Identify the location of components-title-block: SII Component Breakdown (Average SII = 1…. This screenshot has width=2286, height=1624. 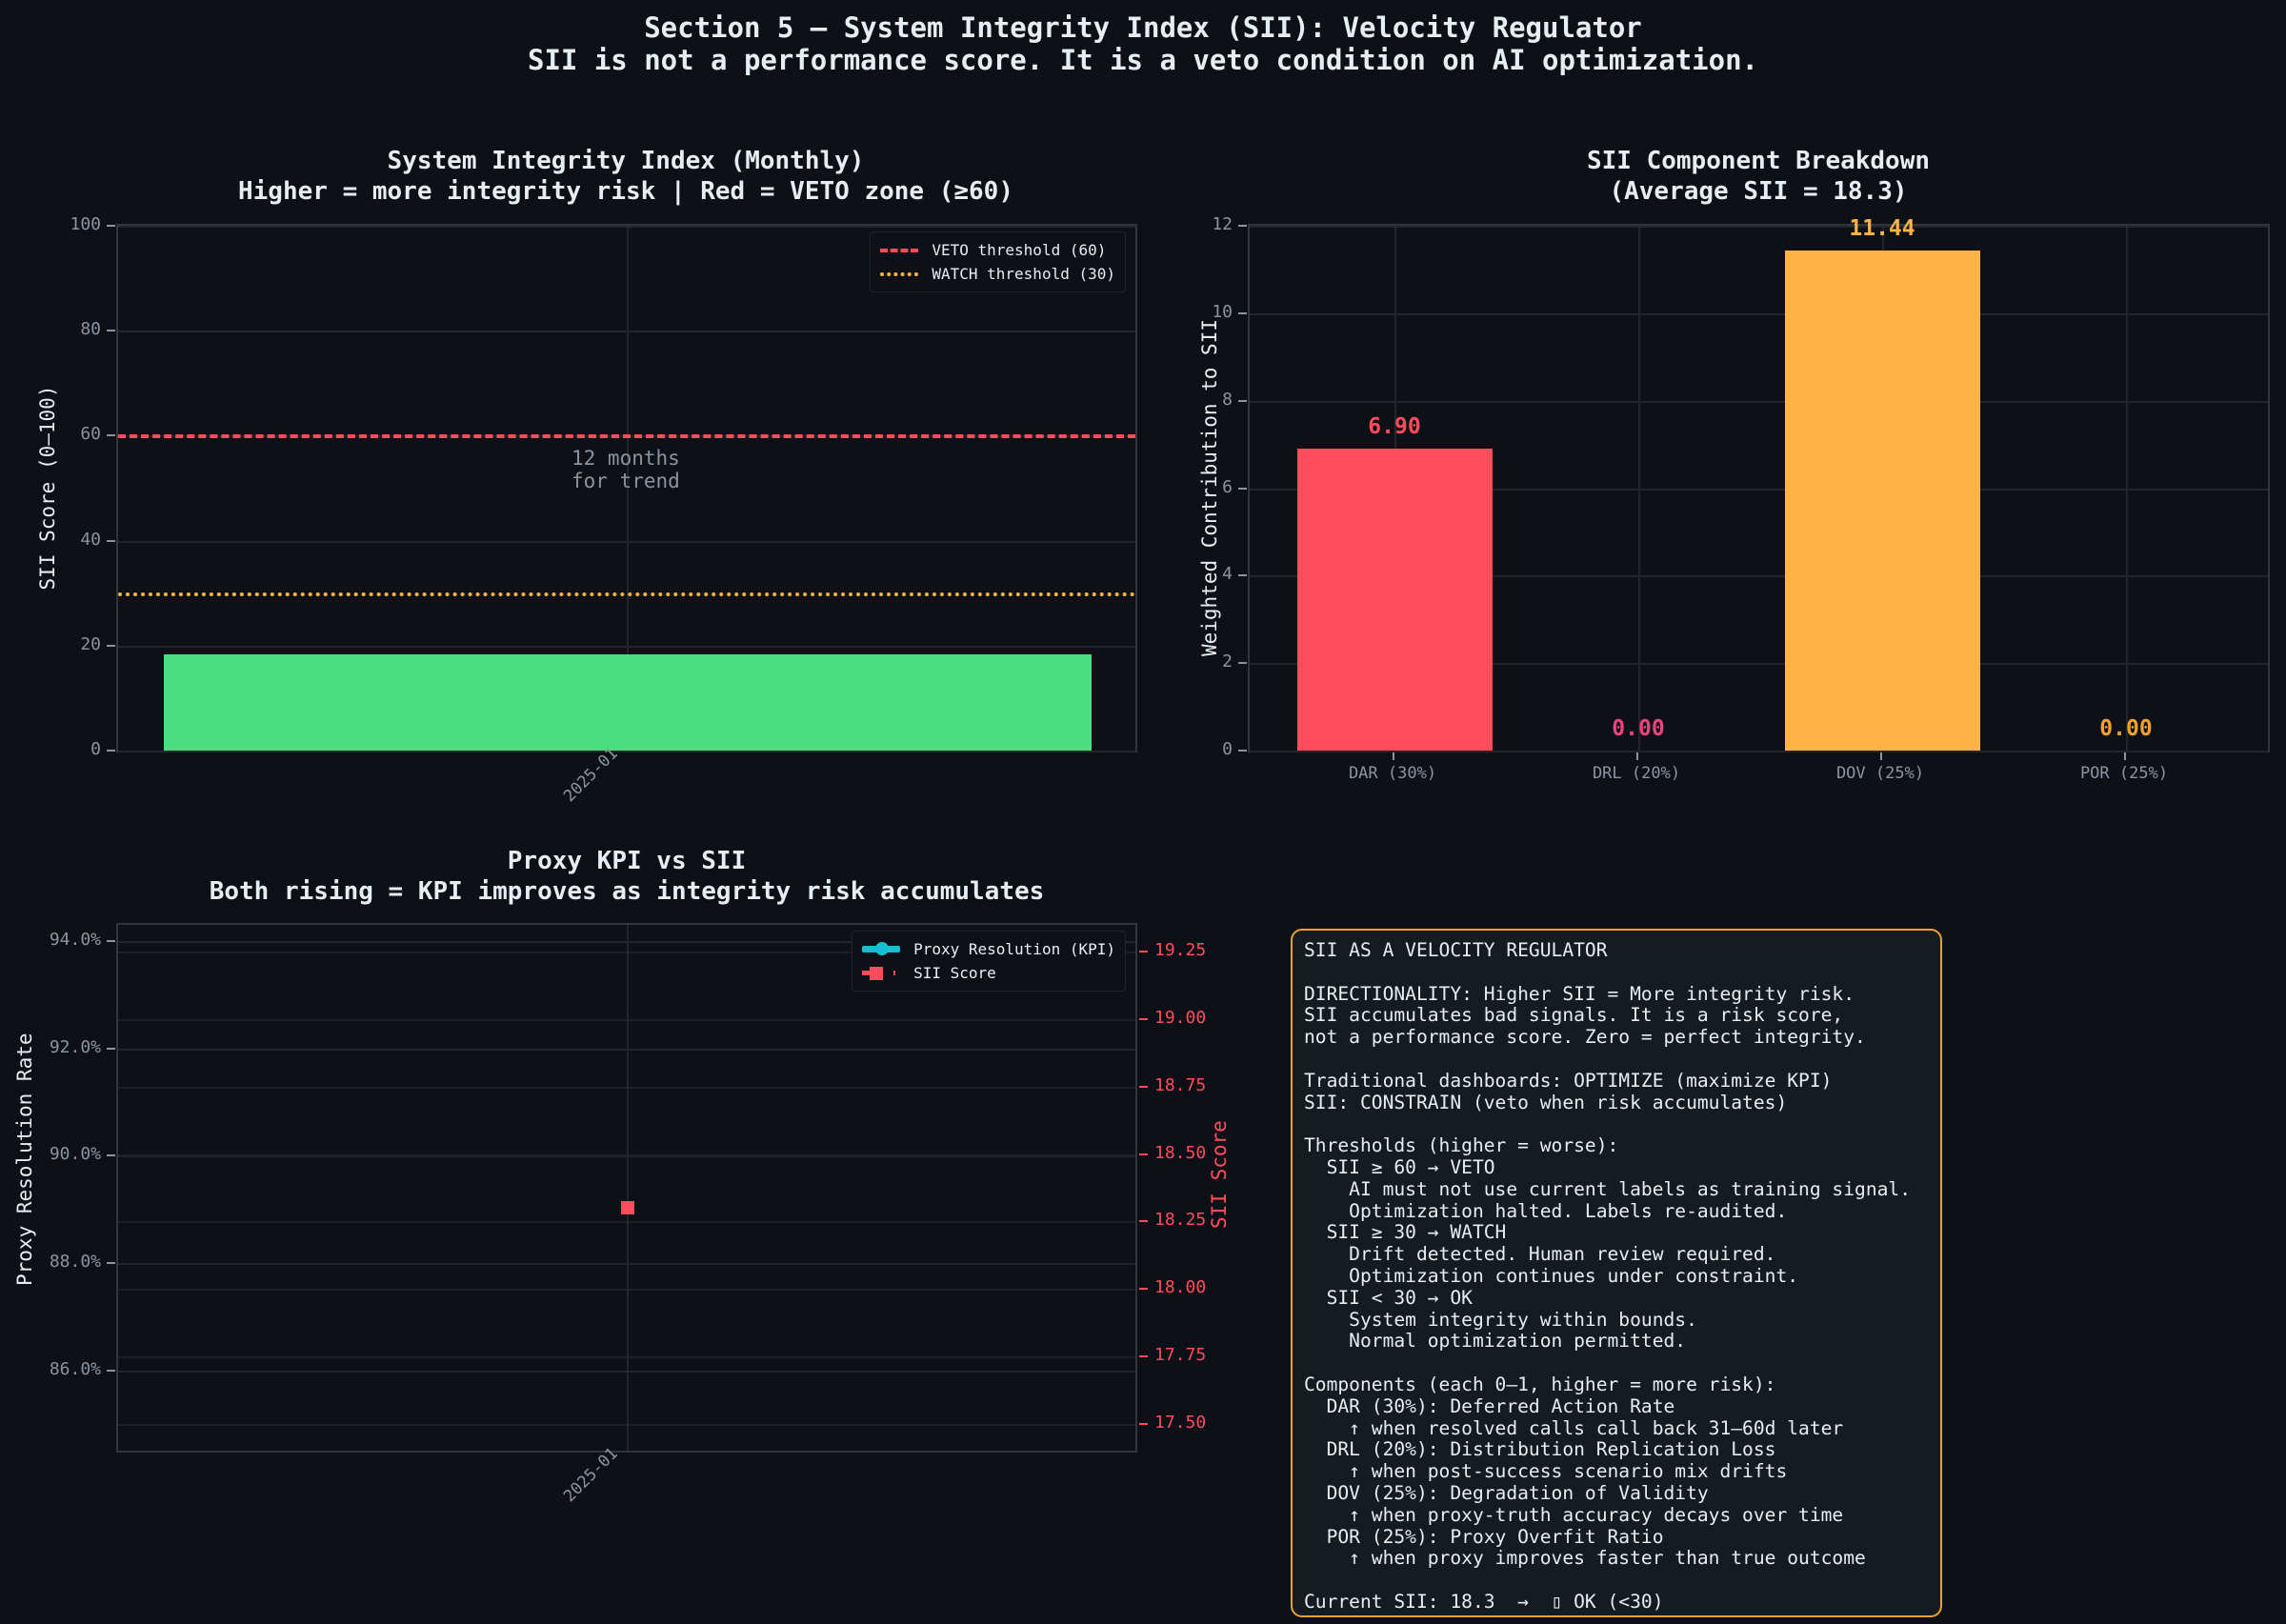
(1758, 176).